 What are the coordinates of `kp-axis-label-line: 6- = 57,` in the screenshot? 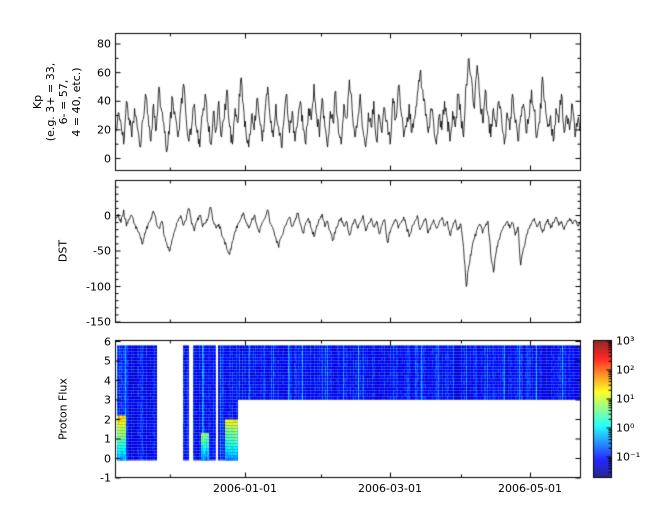 It's located at (63, 102).